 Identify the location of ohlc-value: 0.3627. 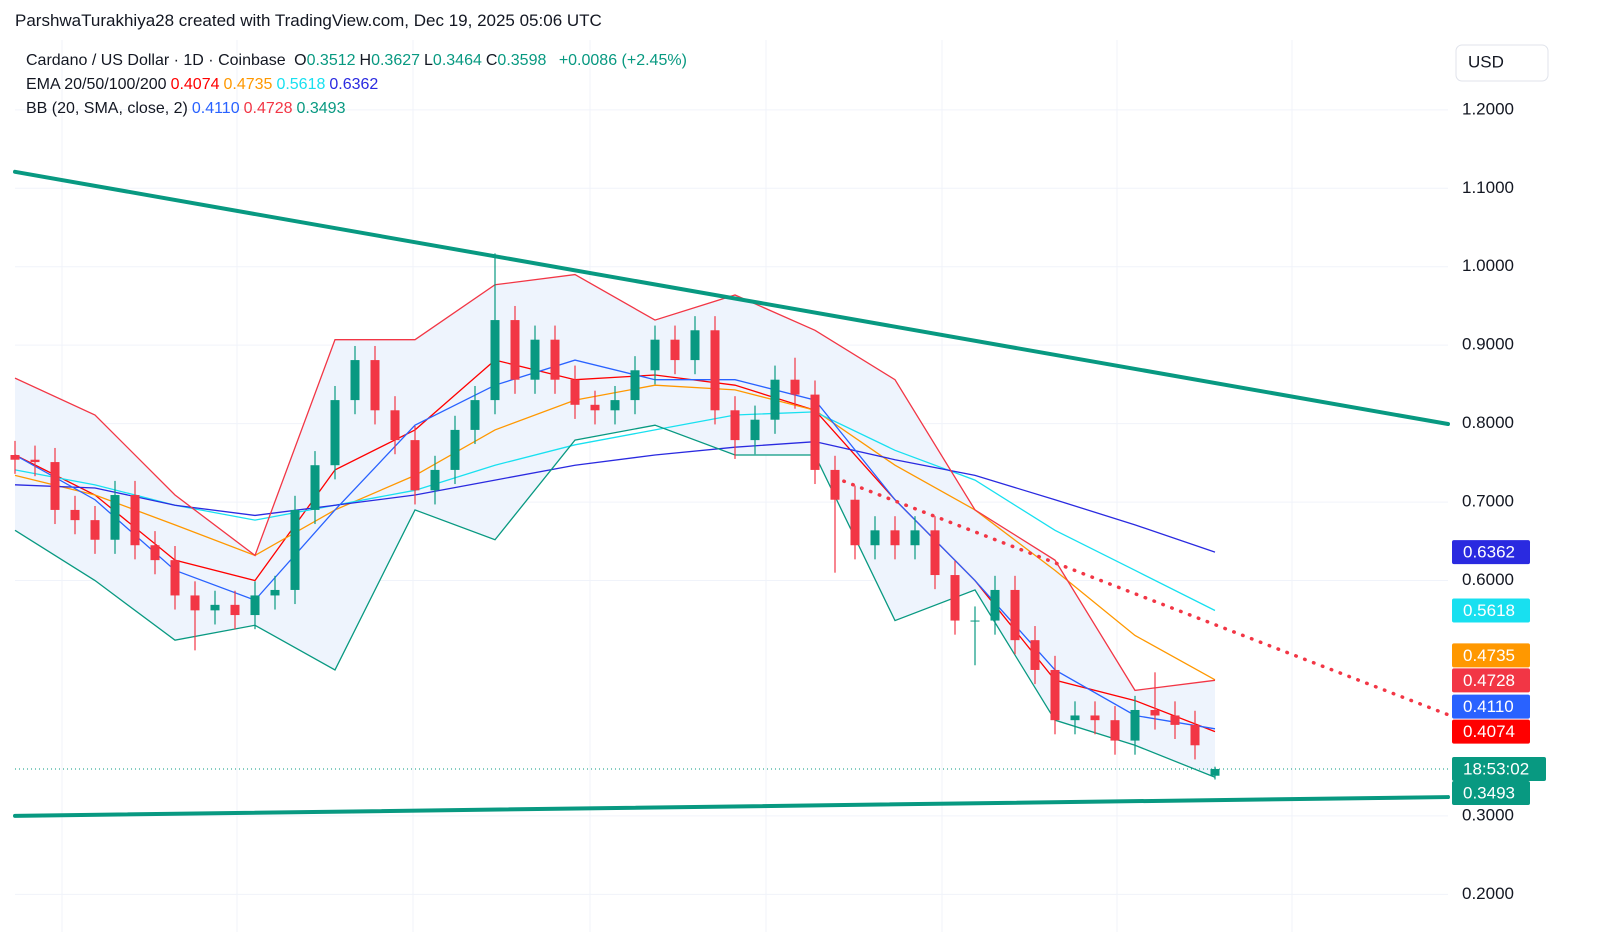
(396, 60).